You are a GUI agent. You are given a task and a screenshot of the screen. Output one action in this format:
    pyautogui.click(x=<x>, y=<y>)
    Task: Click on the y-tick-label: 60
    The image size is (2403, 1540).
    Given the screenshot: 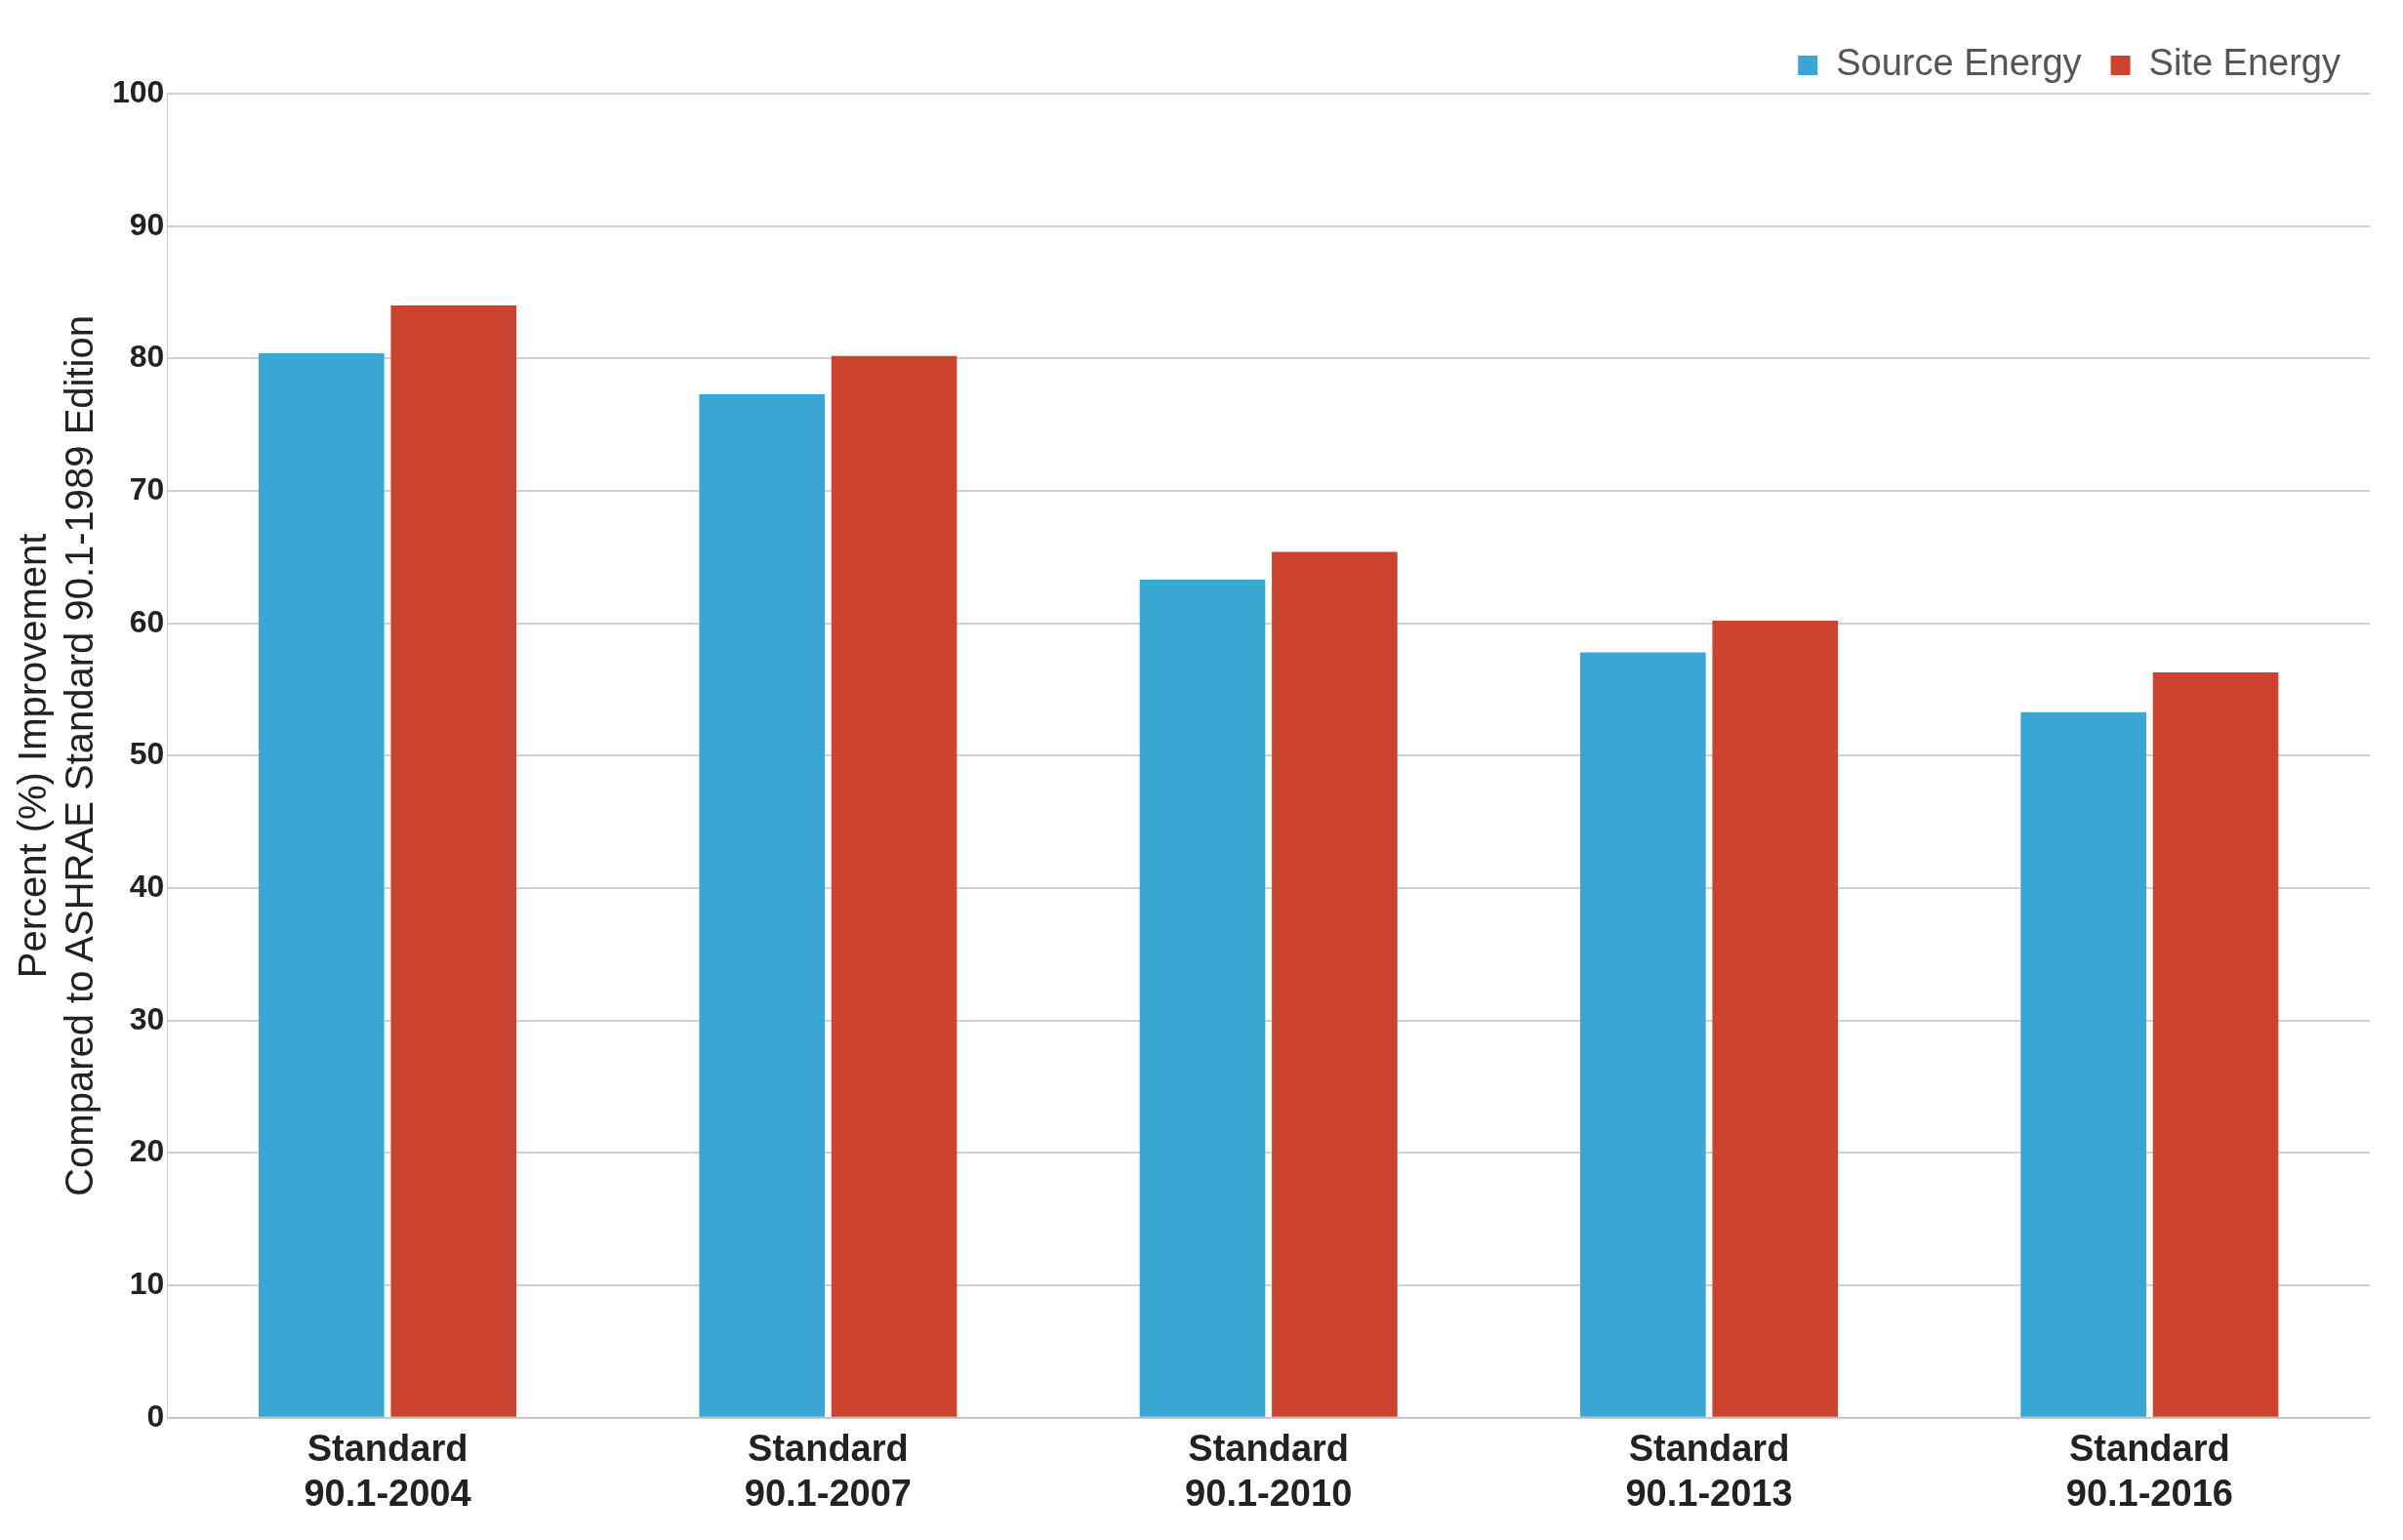 What is the action you would take?
    pyautogui.click(x=147, y=621)
    